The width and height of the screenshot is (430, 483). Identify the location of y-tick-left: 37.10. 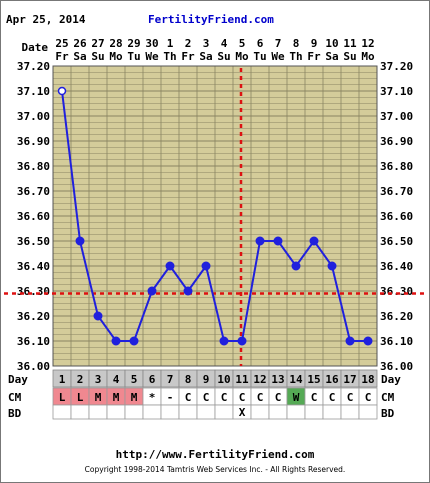
(33, 91).